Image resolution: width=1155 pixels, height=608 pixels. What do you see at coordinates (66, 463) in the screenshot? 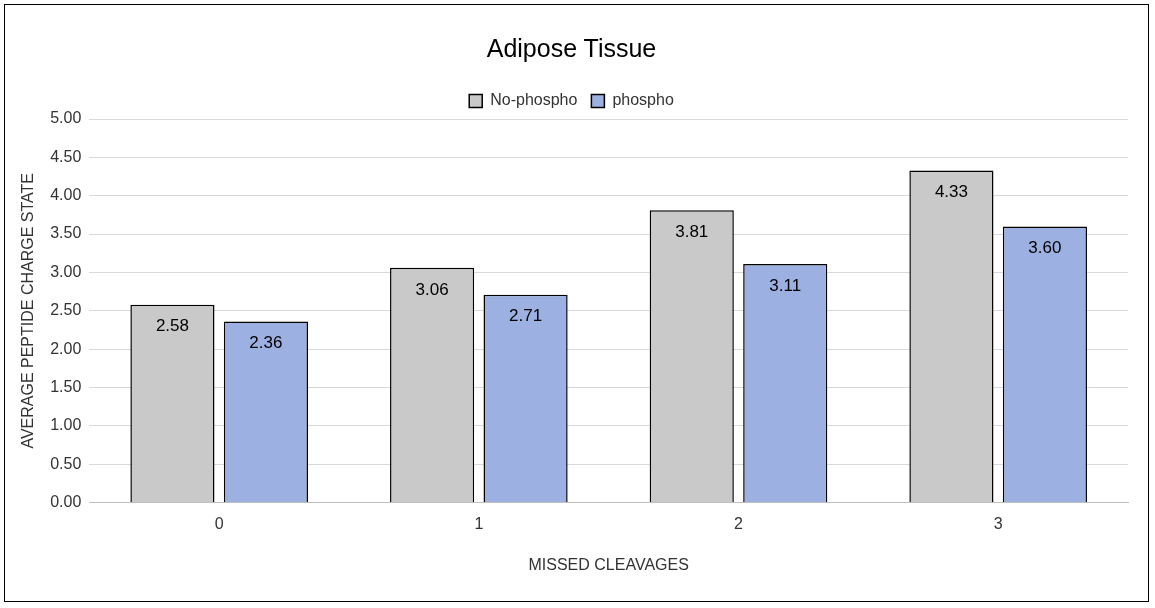
I see `y-tick-label: 0.50` at bounding box center [66, 463].